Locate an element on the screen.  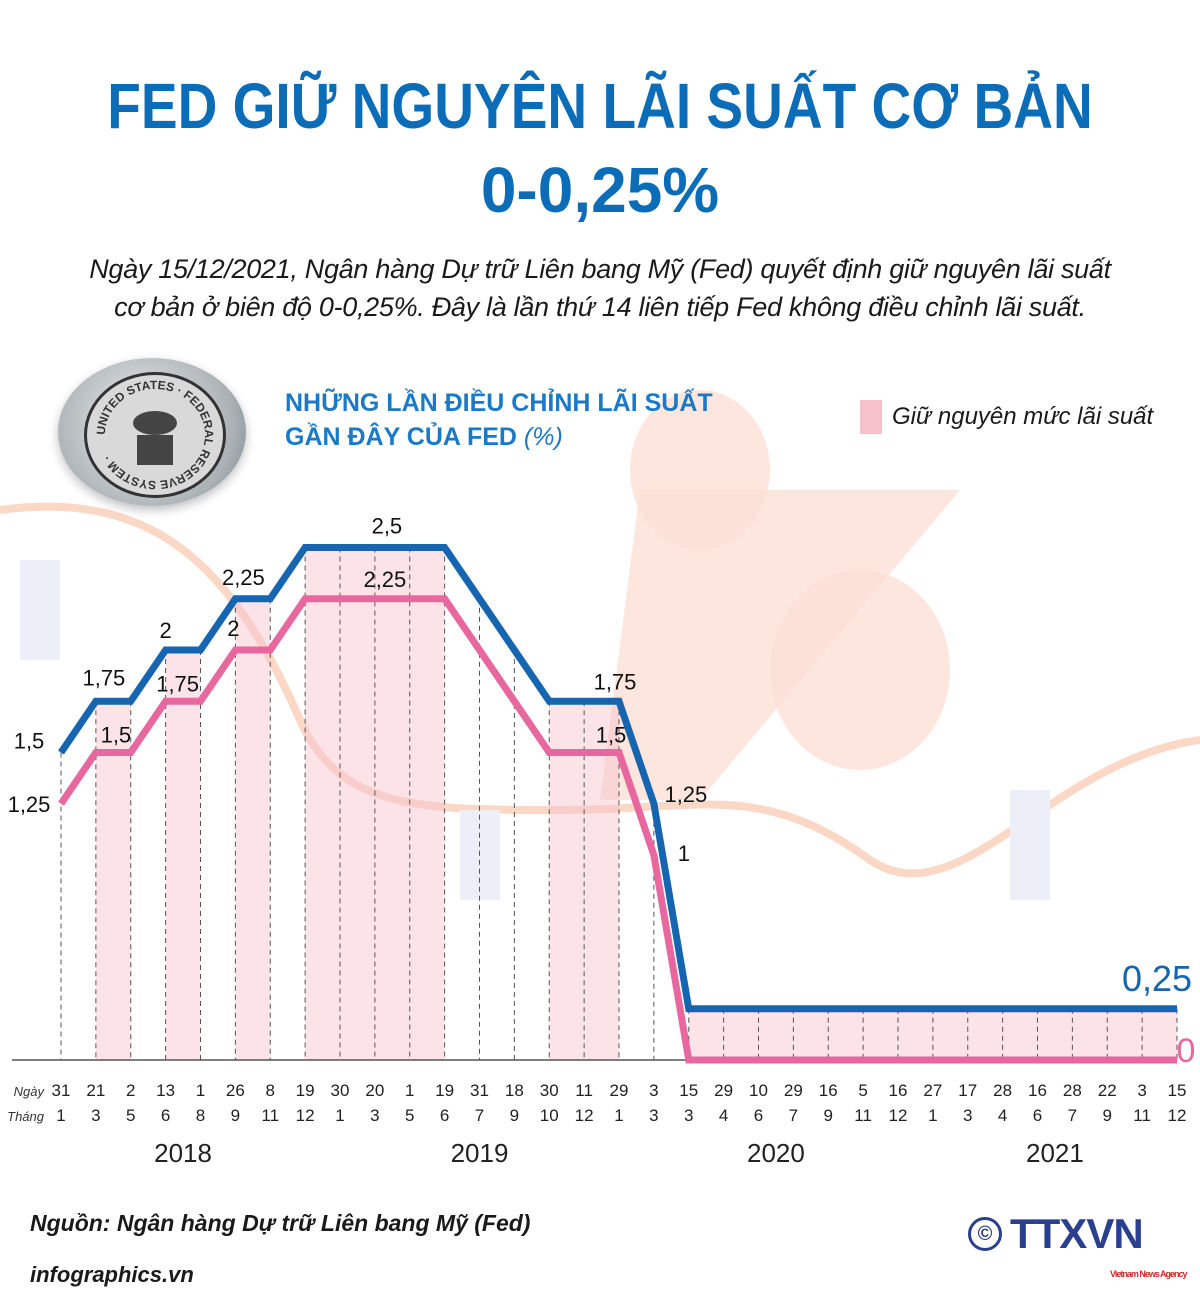
year-label: 2019 is located at coordinates (480, 1153).